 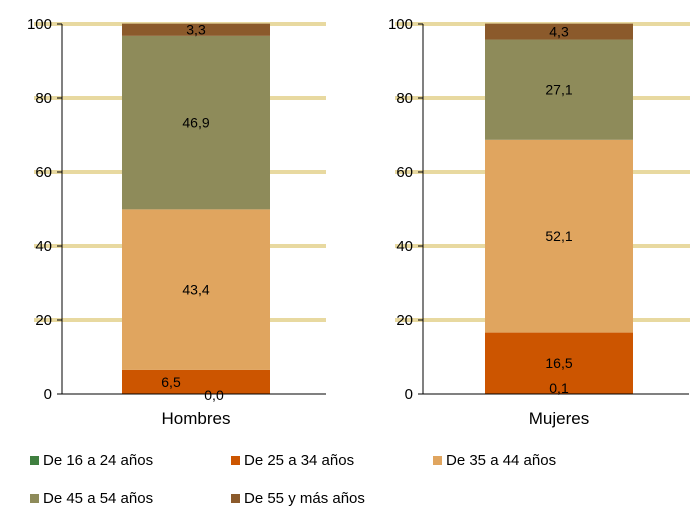 I want to click on legend-item-55-plus: De 55 y más años, so click(x=298, y=498).